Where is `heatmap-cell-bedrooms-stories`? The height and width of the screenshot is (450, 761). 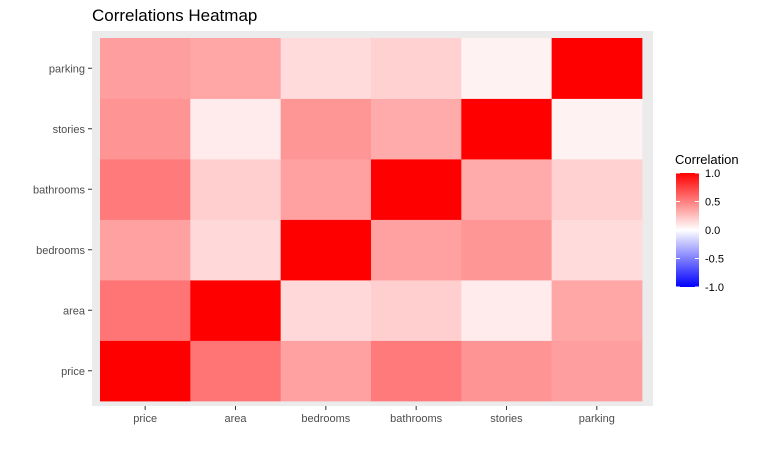
heatmap-cell-bedrooms-stories is located at coordinates (507, 250).